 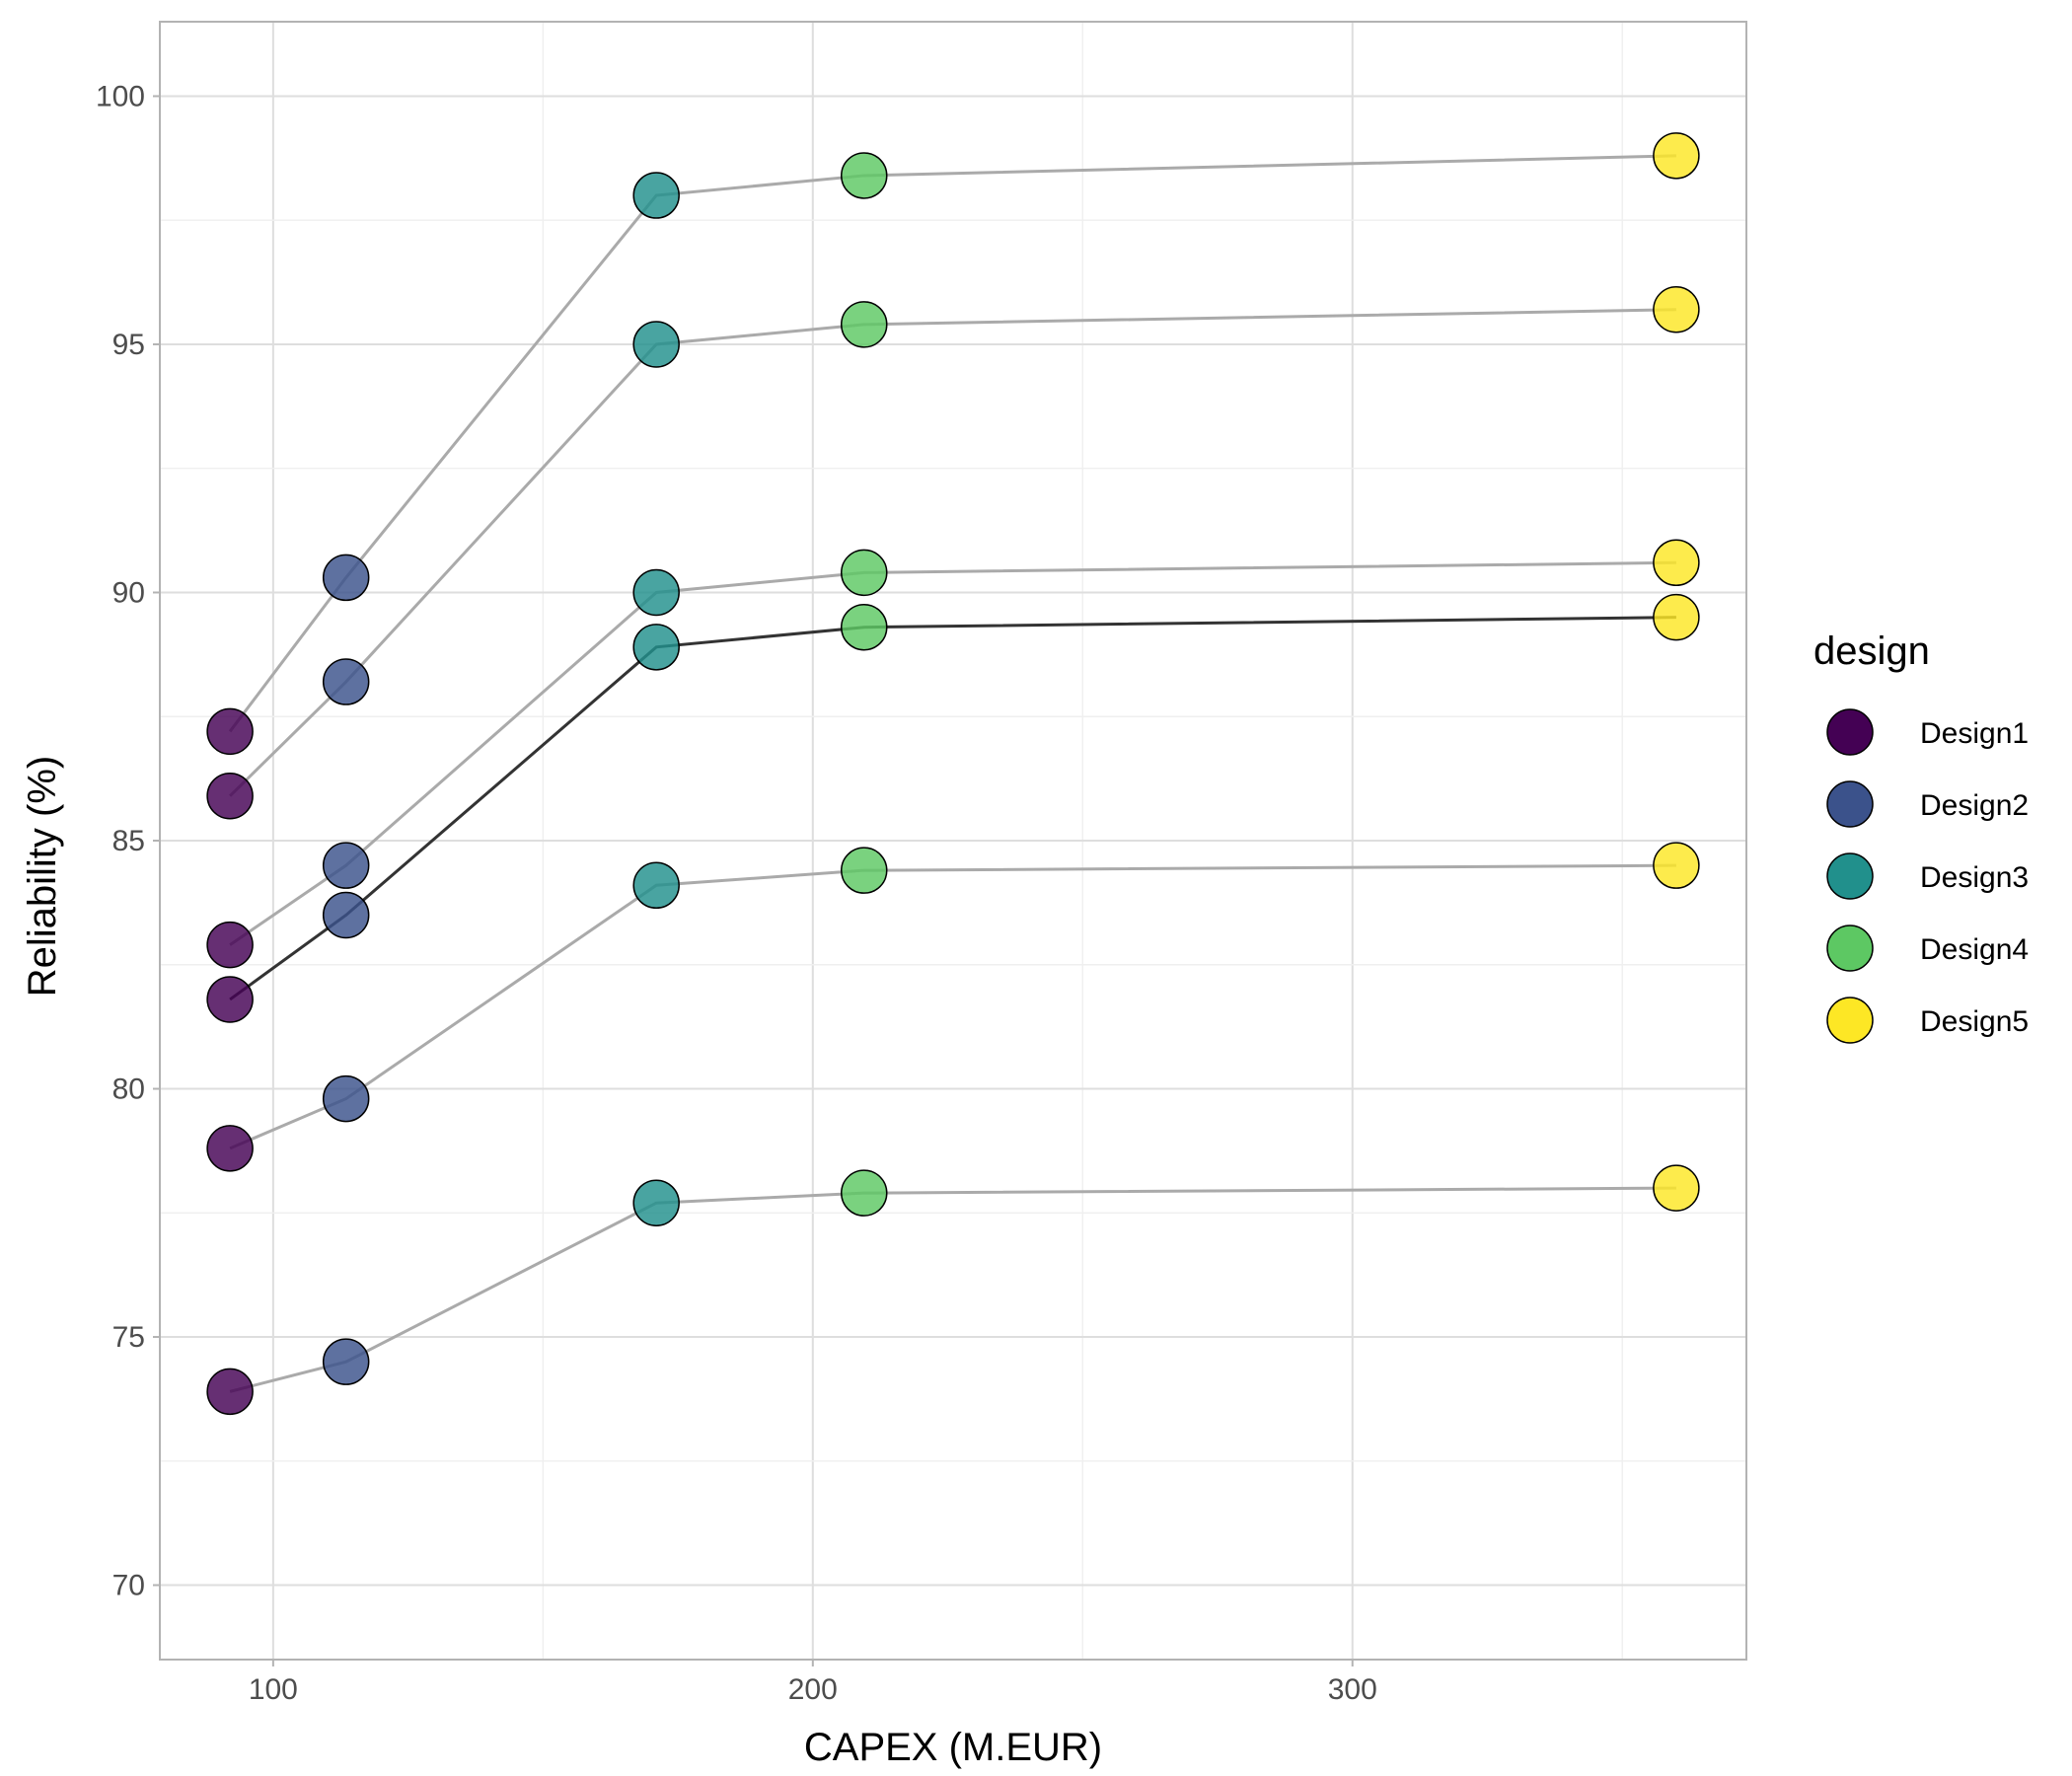 What do you see at coordinates (1872, 651) in the screenshot?
I see `legend-title: design` at bounding box center [1872, 651].